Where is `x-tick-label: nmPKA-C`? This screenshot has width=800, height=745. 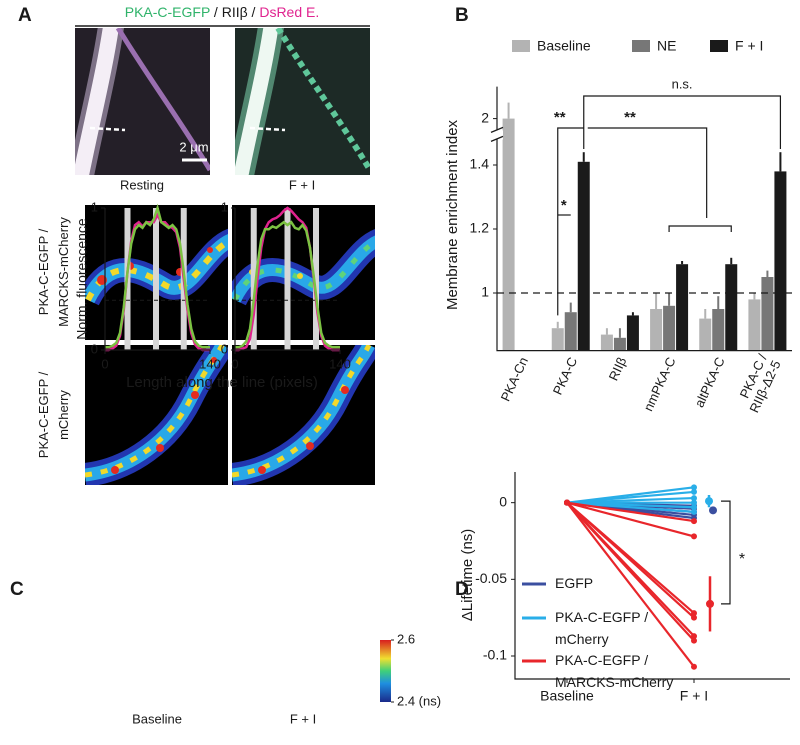 x-tick-label: nmPKA-C is located at coordinates (660, 384).